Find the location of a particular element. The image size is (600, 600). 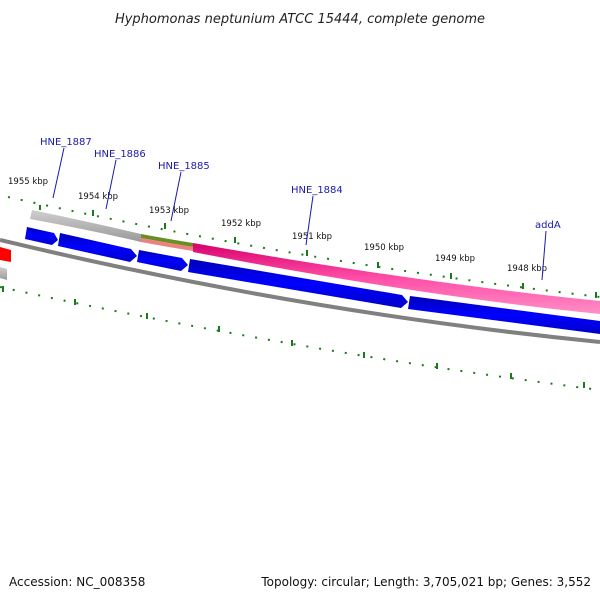

gene-label-adda: addA is located at coordinates (548, 225).